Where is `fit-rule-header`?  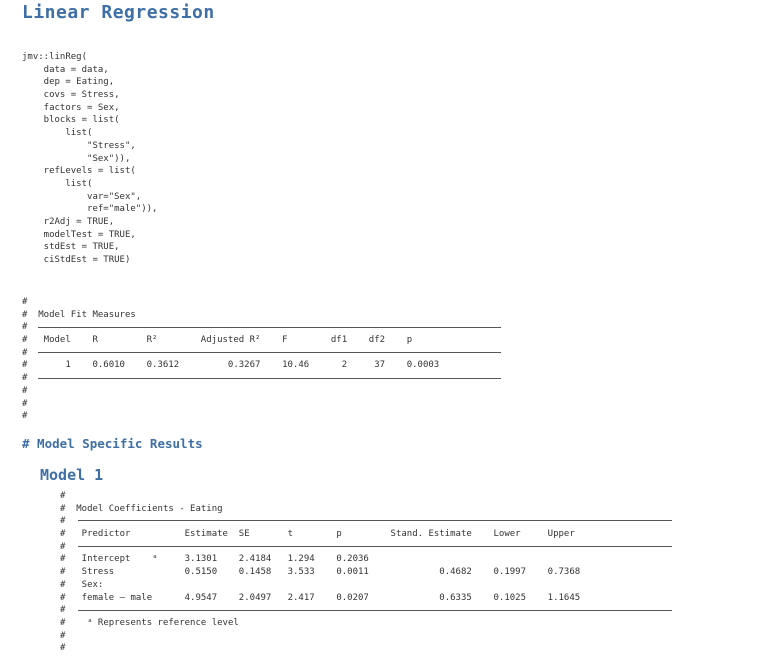
fit-rule-header is located at coordinates (269, 352).